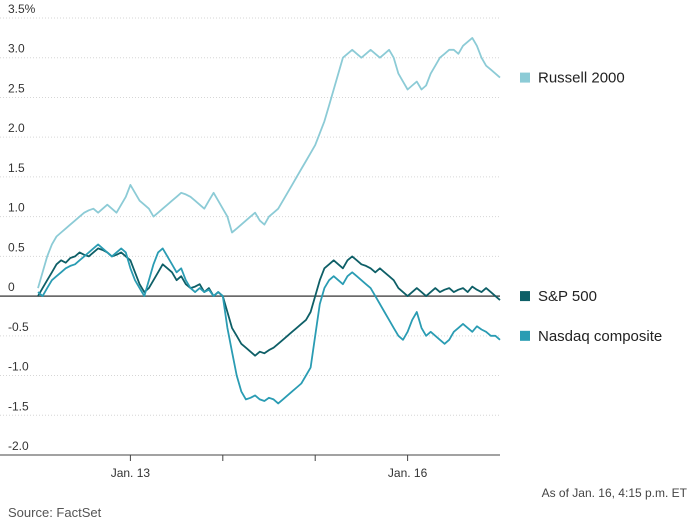  I want to click on y-tick-label: -1.5, so click(18, 406).